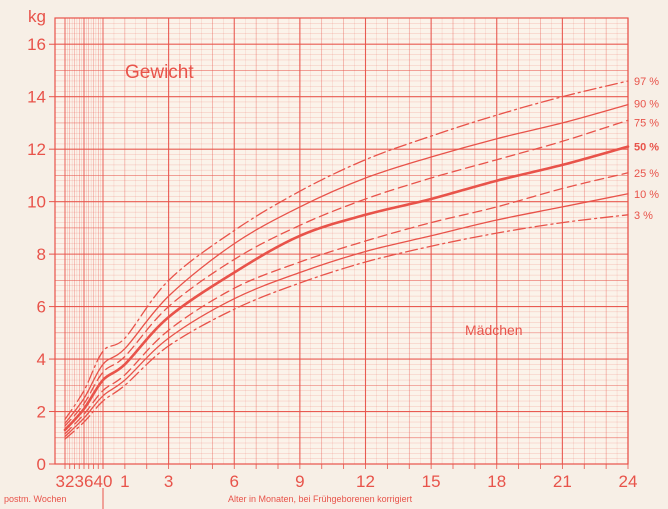 The width and height of the screenshot is (668, 509). What do you see at coordinates (643, 216) in the screenshot?
I see `percentile-label-3: 3 %` at bounding box center [643, 216].